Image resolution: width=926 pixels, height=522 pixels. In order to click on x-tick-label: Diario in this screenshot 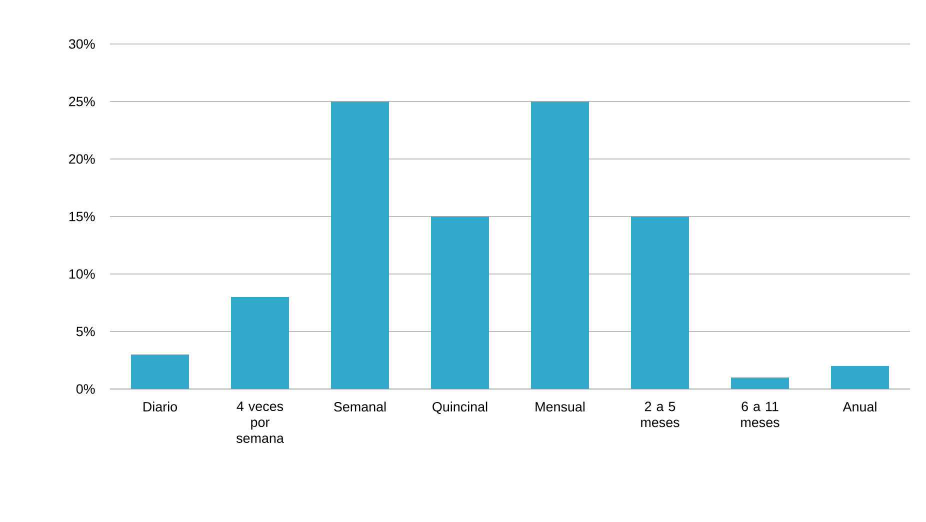, I will do `click(160, 407)`.